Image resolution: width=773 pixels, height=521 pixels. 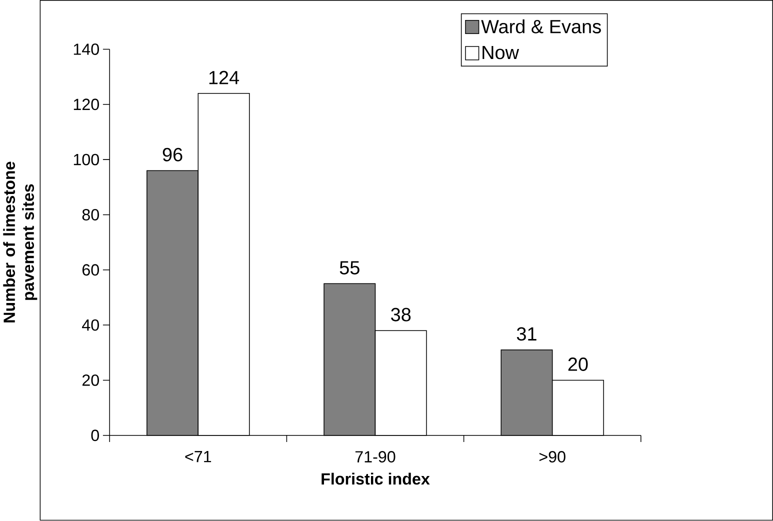 I want to click on y-tick-label: 0, so click(x=95, y=436).